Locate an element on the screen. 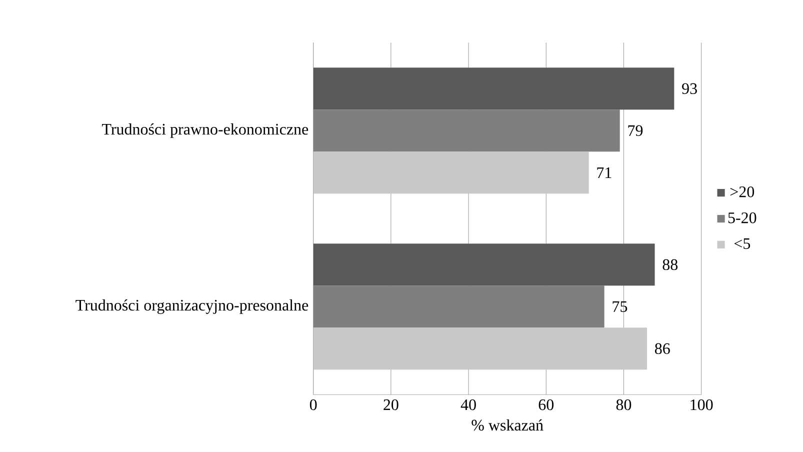 The width and height of the screenshot is (803, 452). data-label: 79 is located at coordinates (635, 130).